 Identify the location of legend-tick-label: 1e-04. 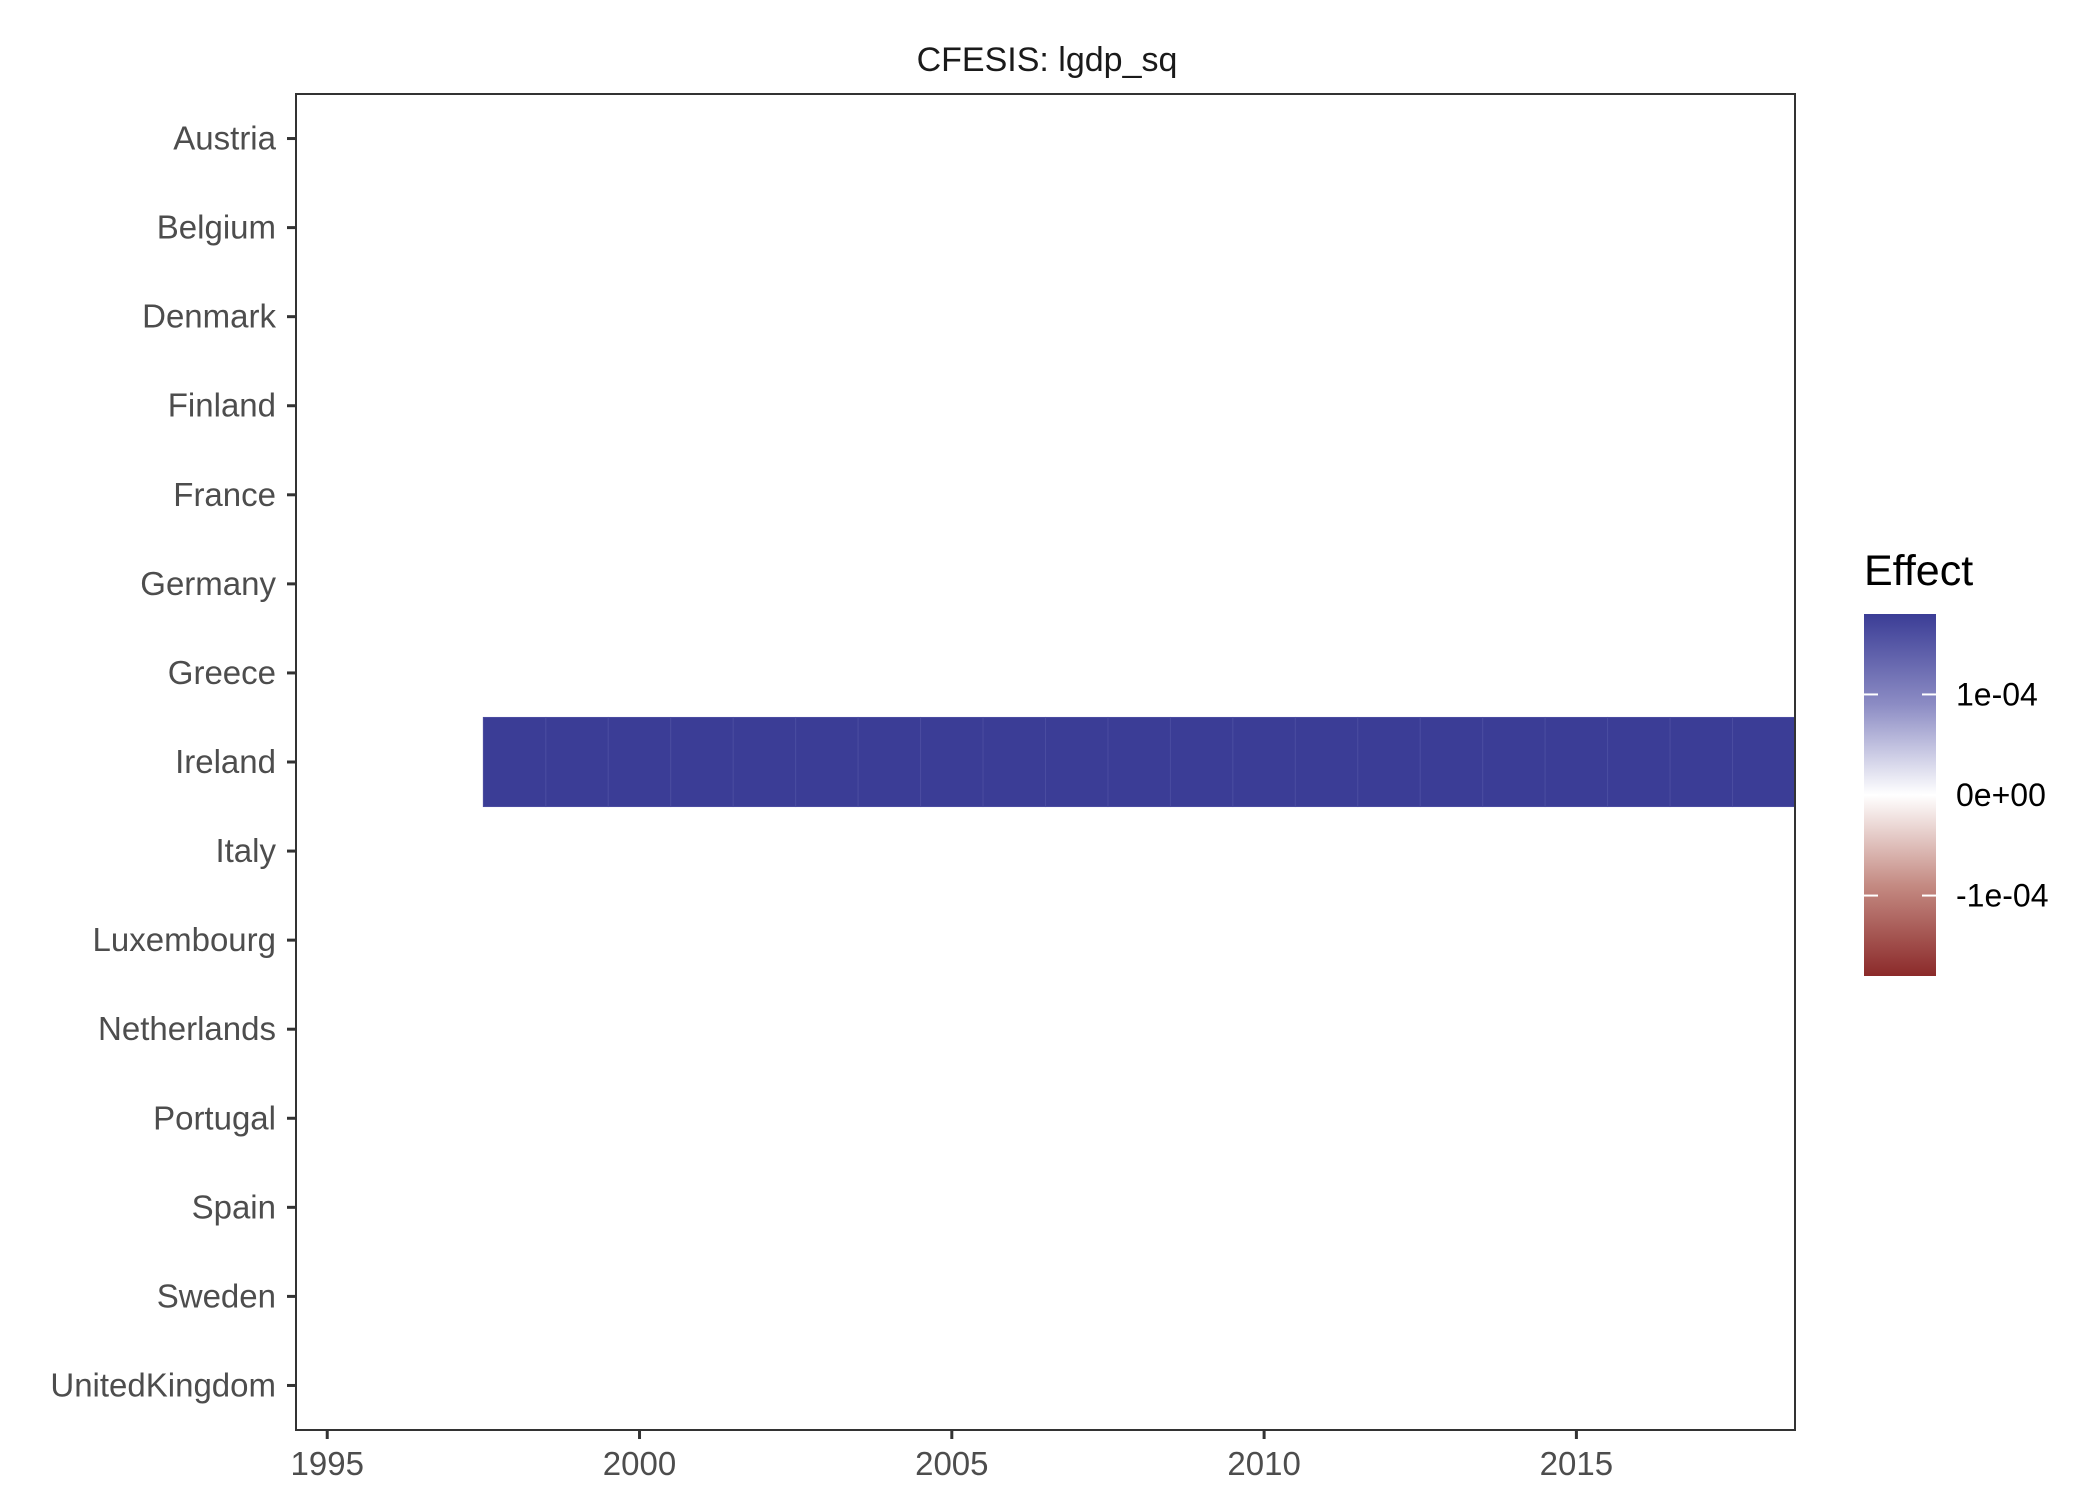
(1997, 694).